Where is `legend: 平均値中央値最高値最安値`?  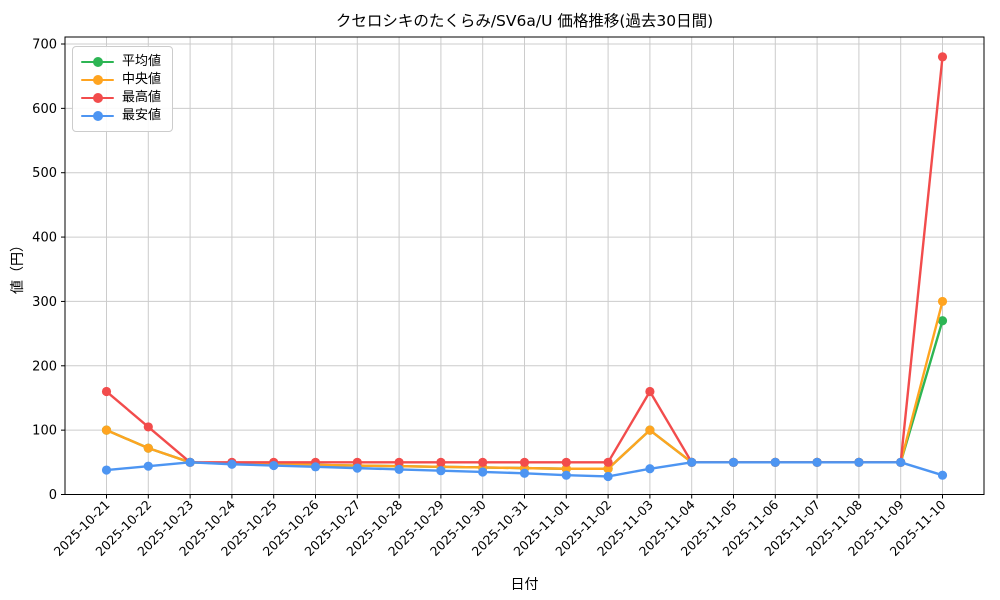
legend: 平均値中央値最高値最安値 is located at coordinates (123, 89).